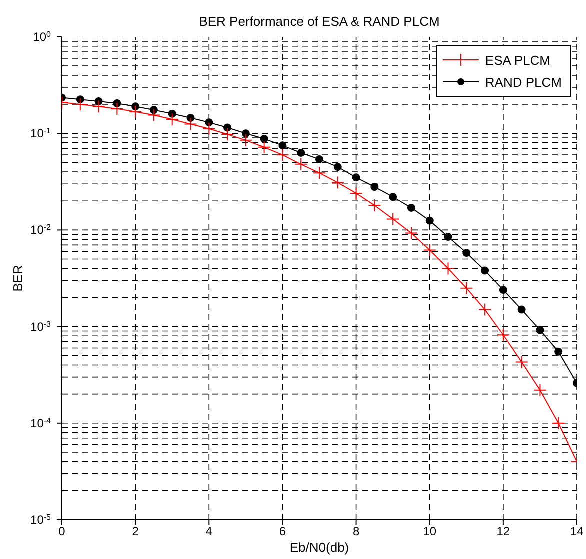  Describe the element at coordinates (356, 531) in the screenshot. I see `x-tick-label: 8` at that location.